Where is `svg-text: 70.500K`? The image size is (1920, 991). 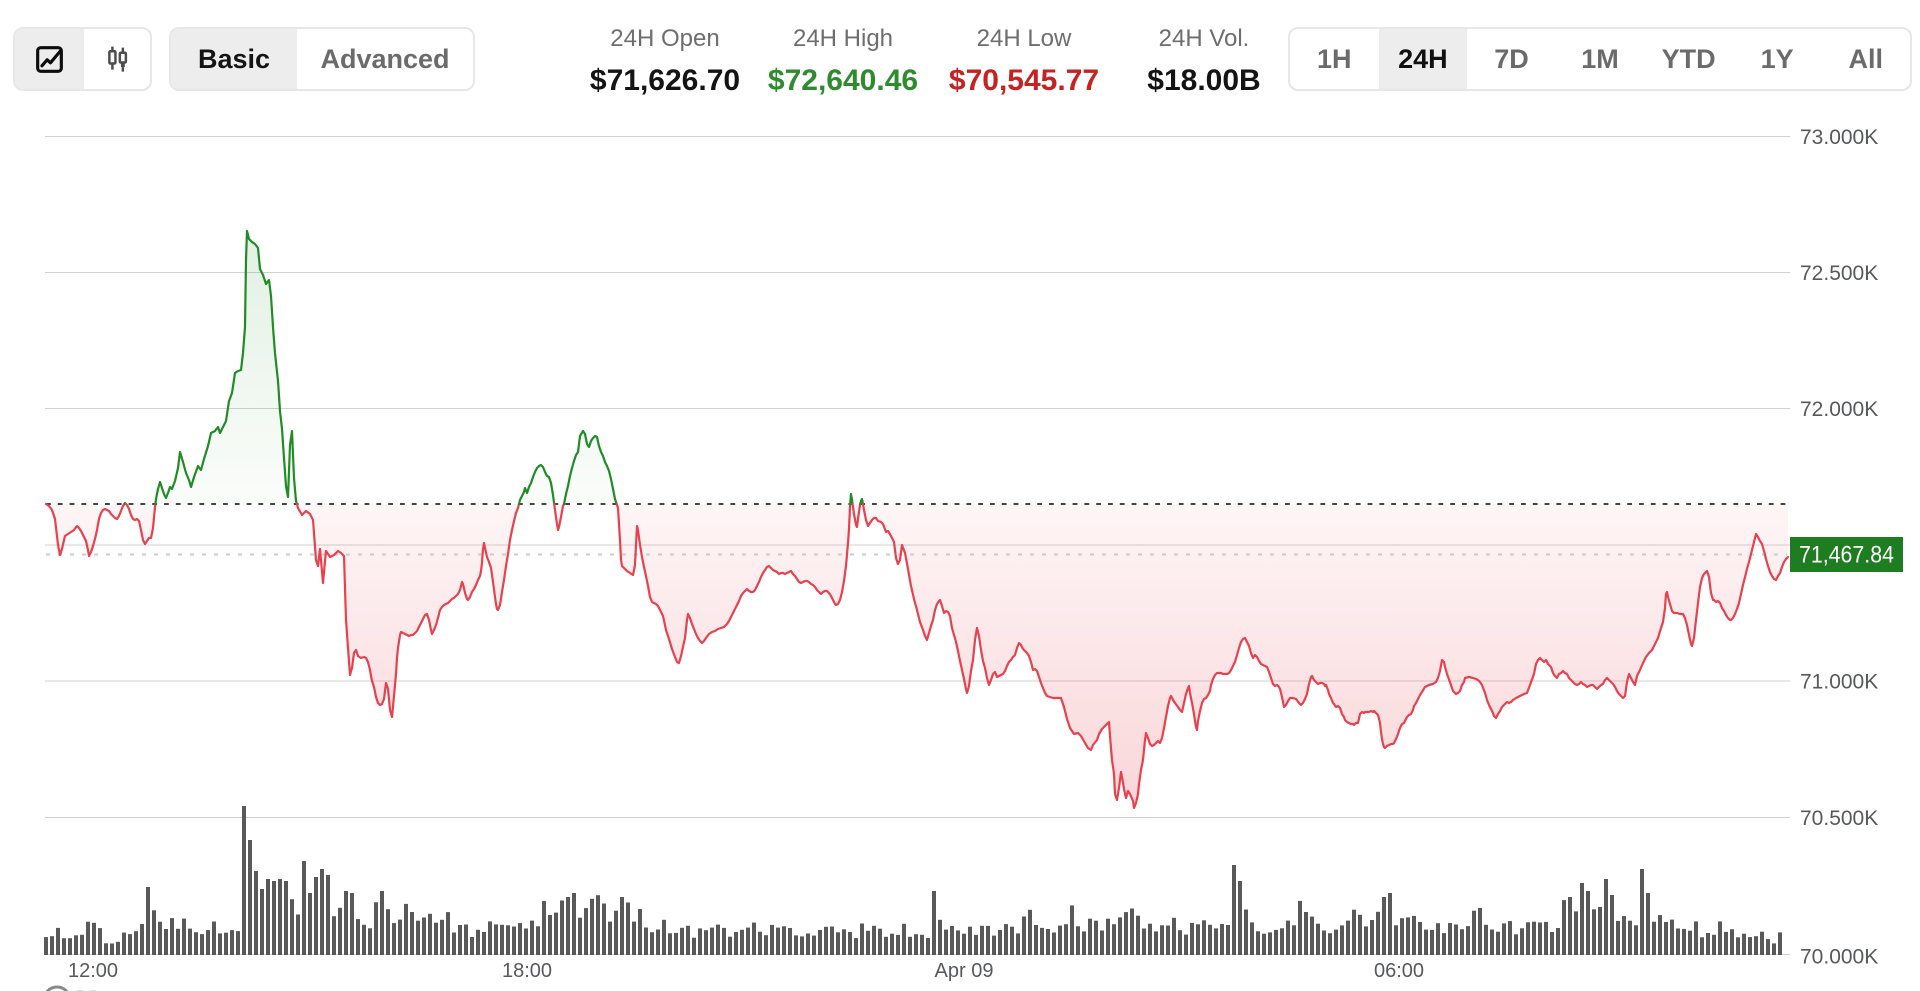
svg-text: 70.500K is located at coordinates (1839, 818).